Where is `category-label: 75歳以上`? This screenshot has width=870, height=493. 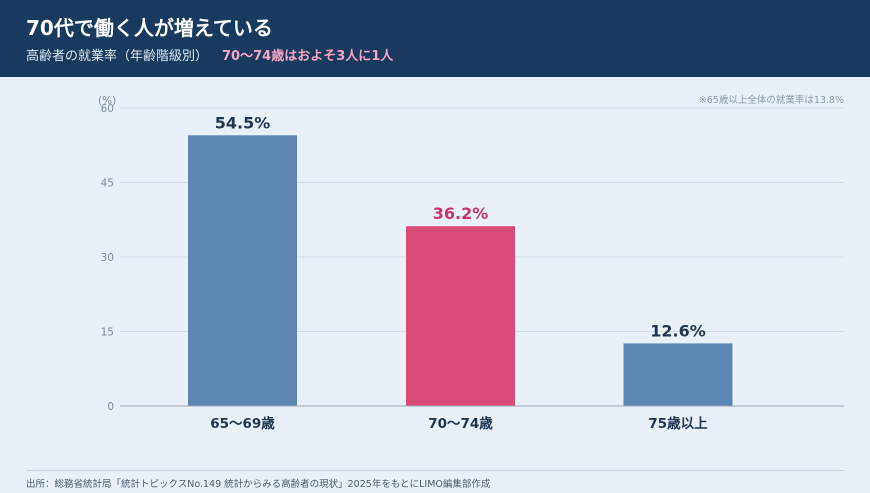
category-label: 75歳以上 is located at coordinates (678, 423).